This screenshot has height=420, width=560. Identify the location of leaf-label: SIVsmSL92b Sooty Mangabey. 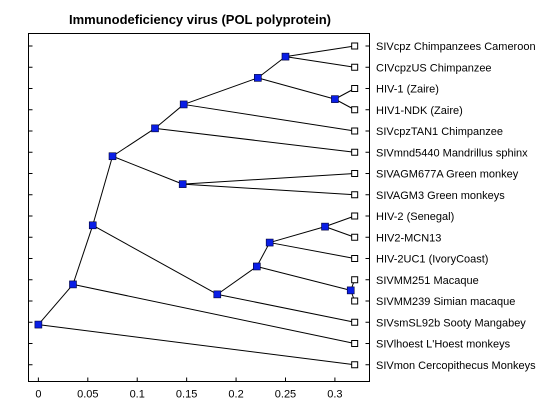
(451, 323).